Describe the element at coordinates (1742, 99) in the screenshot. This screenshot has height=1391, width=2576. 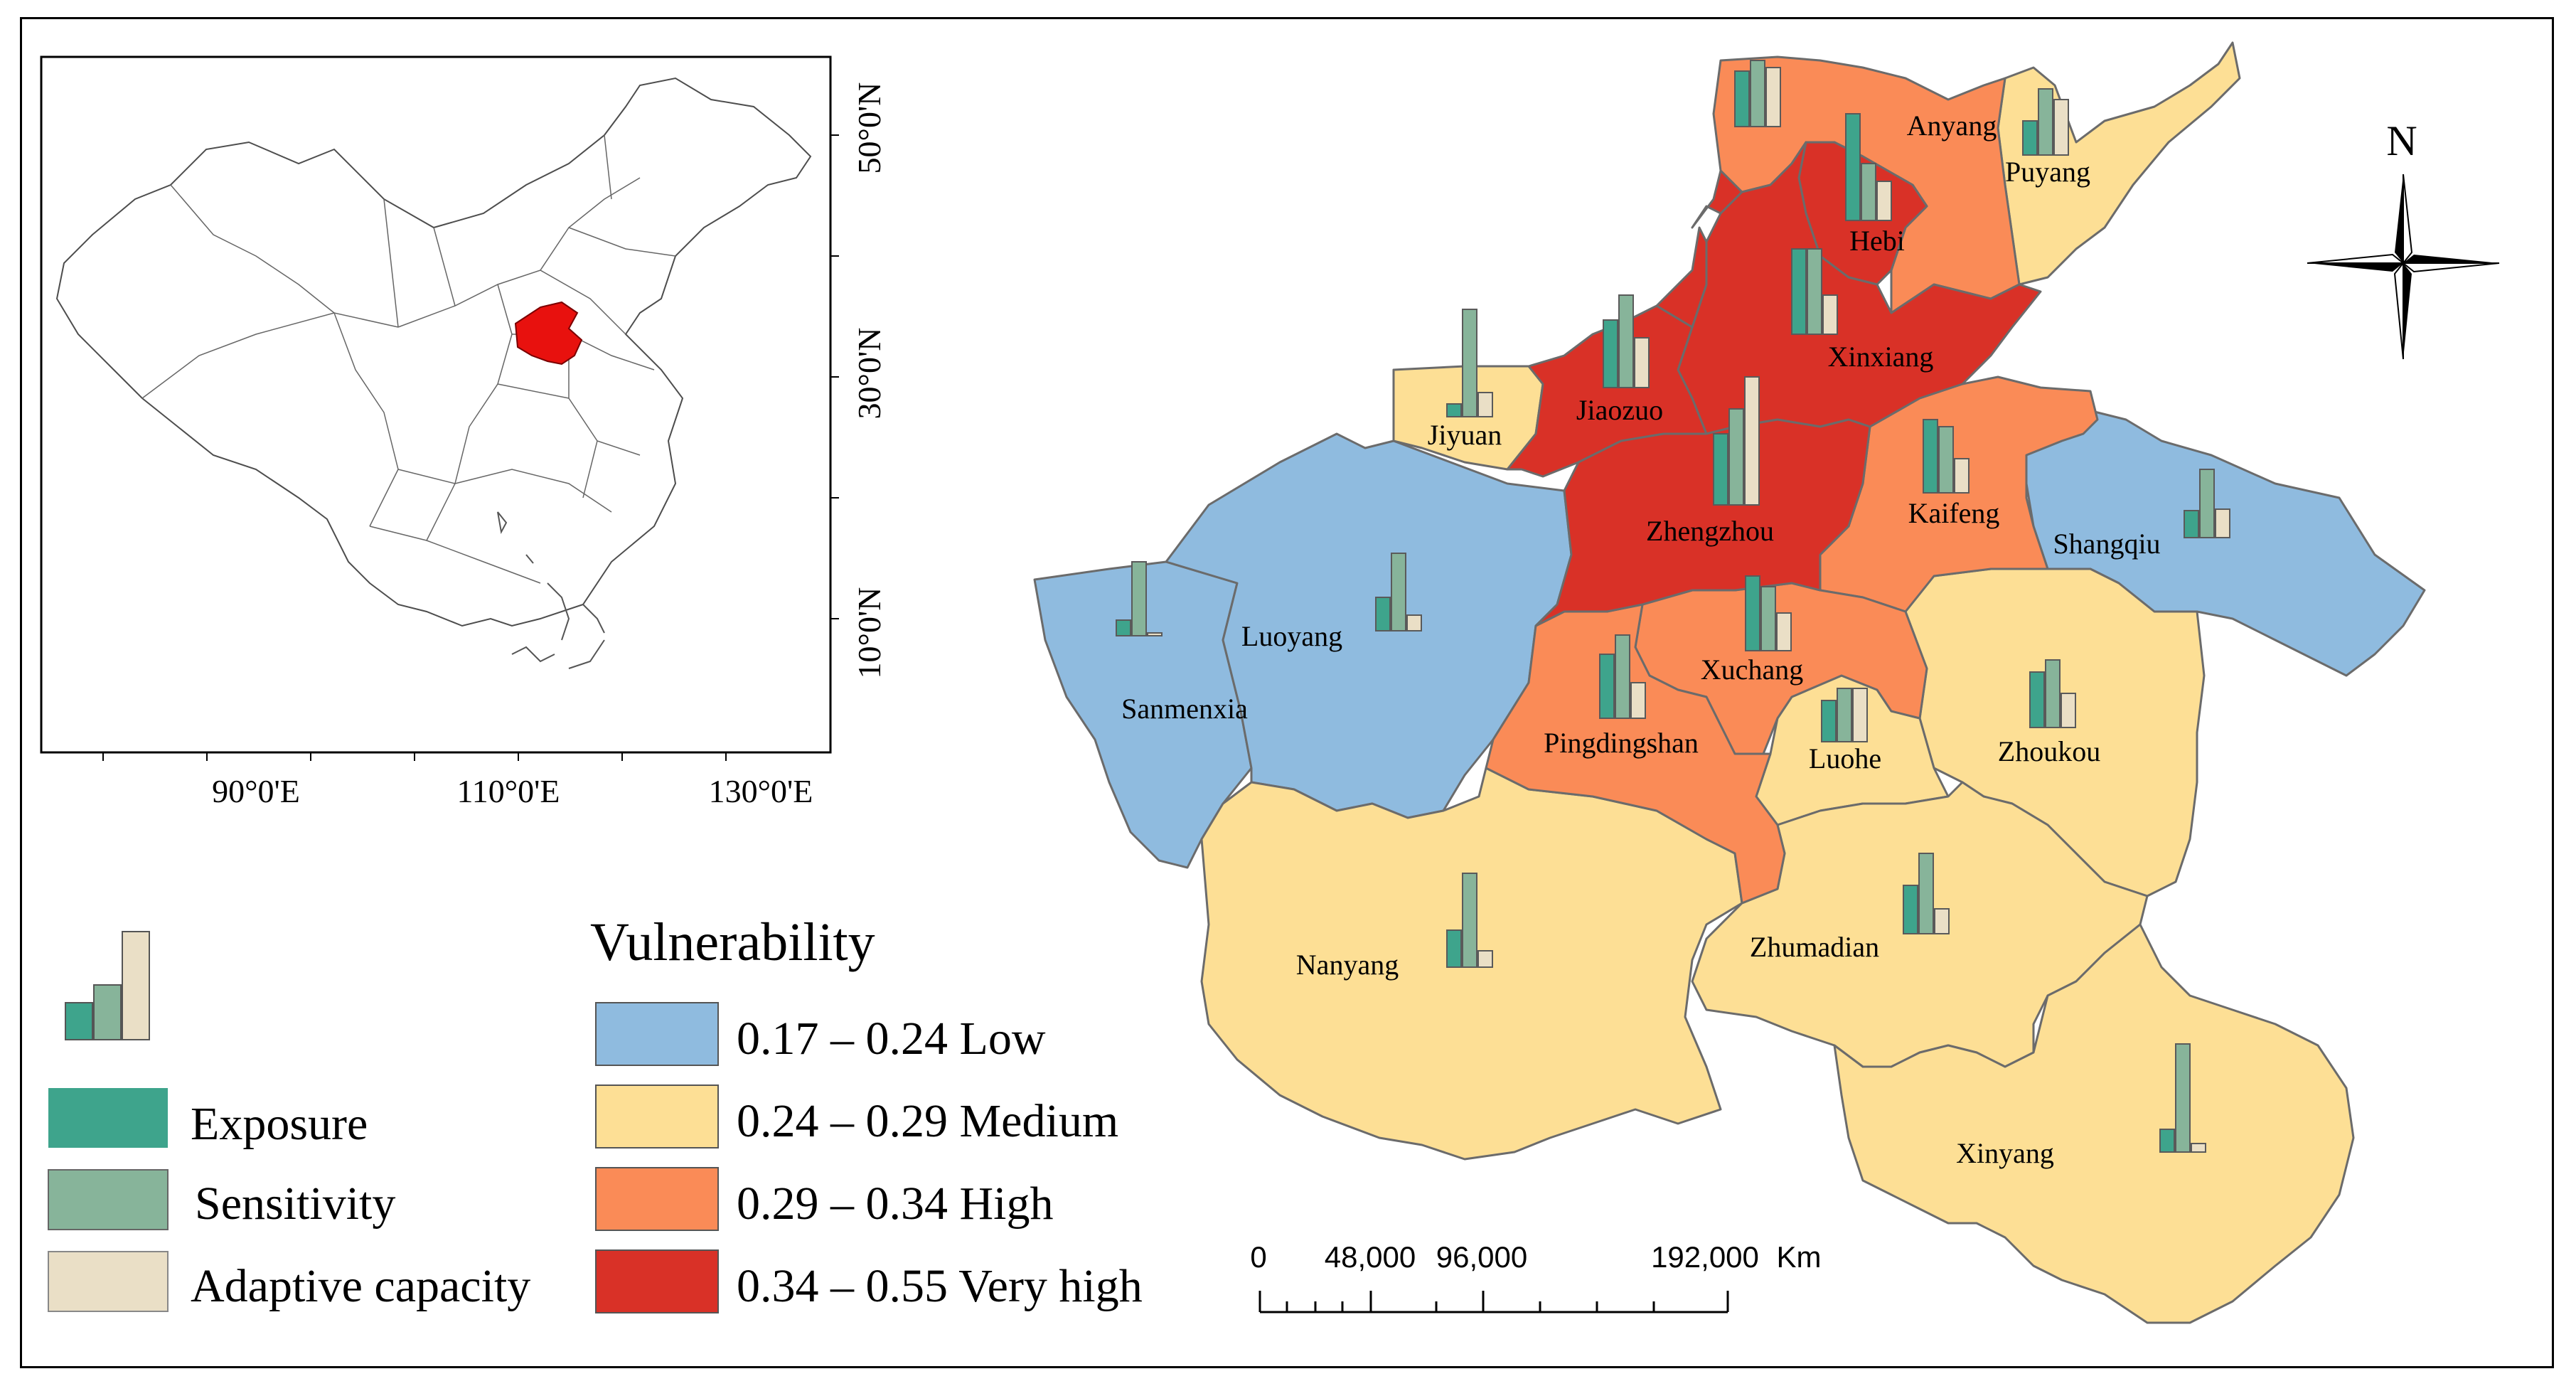
I see `bar-anyang-exposure` at that location.